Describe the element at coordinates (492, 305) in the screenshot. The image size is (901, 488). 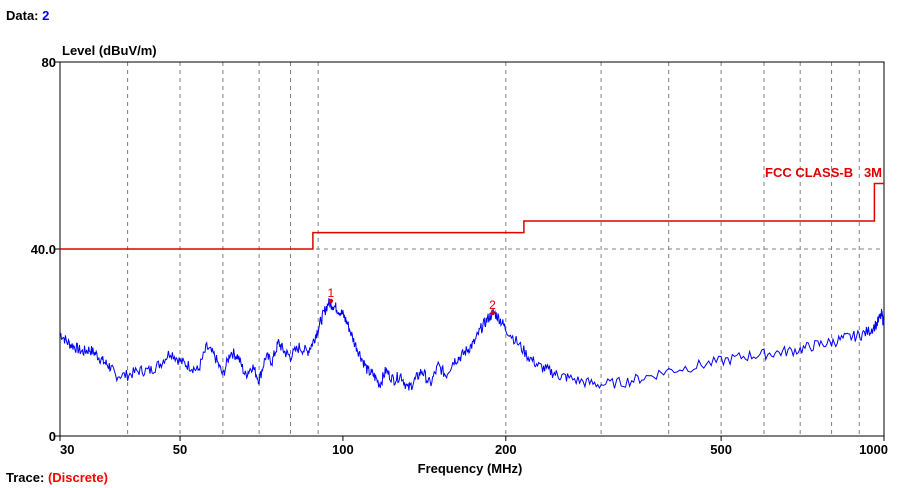
I see `peak-marker-label: 2` at that location.